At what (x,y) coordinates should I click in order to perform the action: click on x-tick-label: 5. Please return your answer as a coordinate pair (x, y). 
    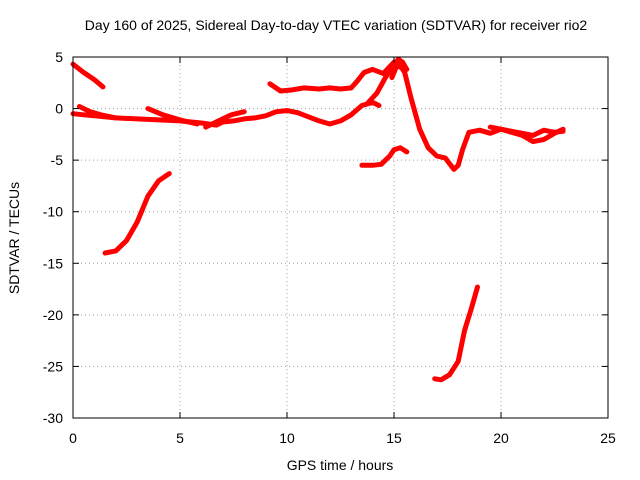
    Looking at the image, I should click on (180, 438).